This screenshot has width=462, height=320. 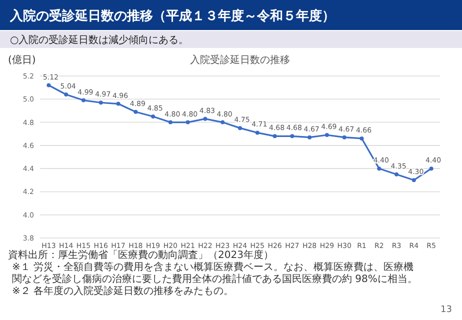 I want to click on text: 入院受診延日数の推移, so click(x=240, y=60).